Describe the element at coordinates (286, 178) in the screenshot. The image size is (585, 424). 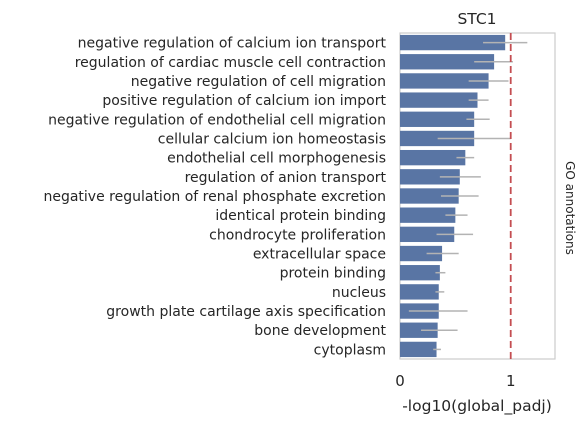
I see `category-label: regulation of anion transport` at that location.